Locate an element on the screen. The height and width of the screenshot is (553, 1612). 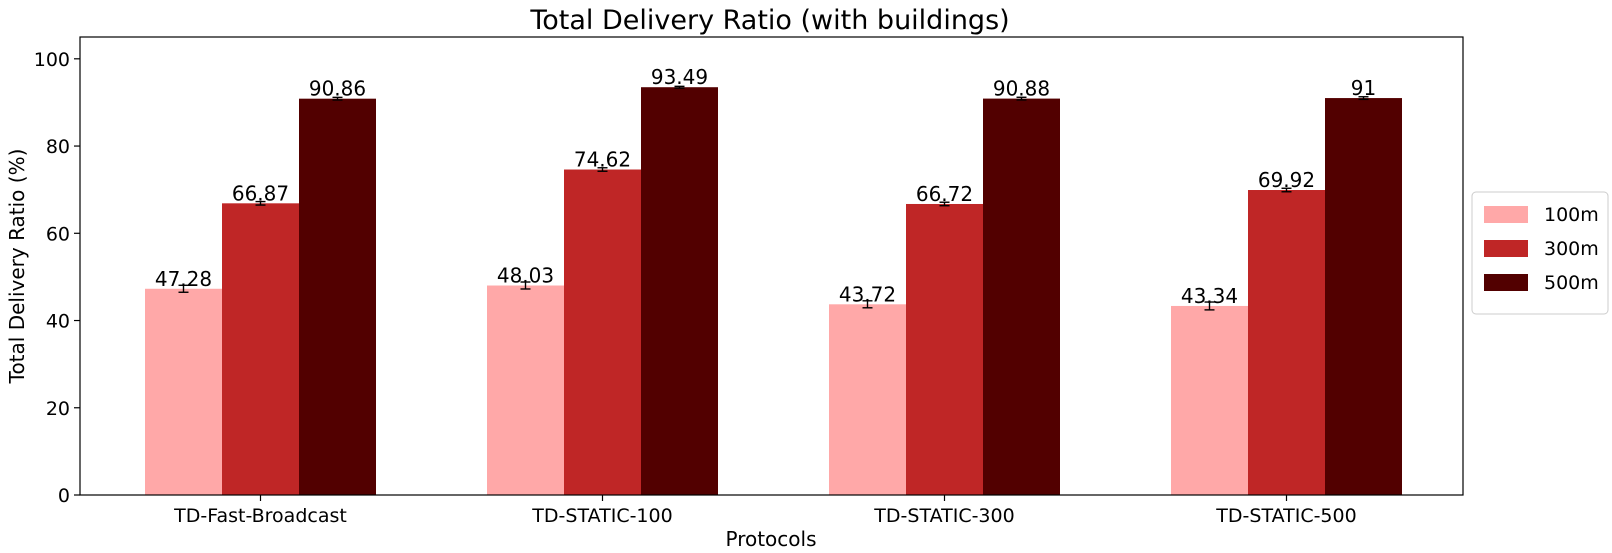
chart-title: Total Delivery Ratio (with buildings) is located at coordinates (769, 20).